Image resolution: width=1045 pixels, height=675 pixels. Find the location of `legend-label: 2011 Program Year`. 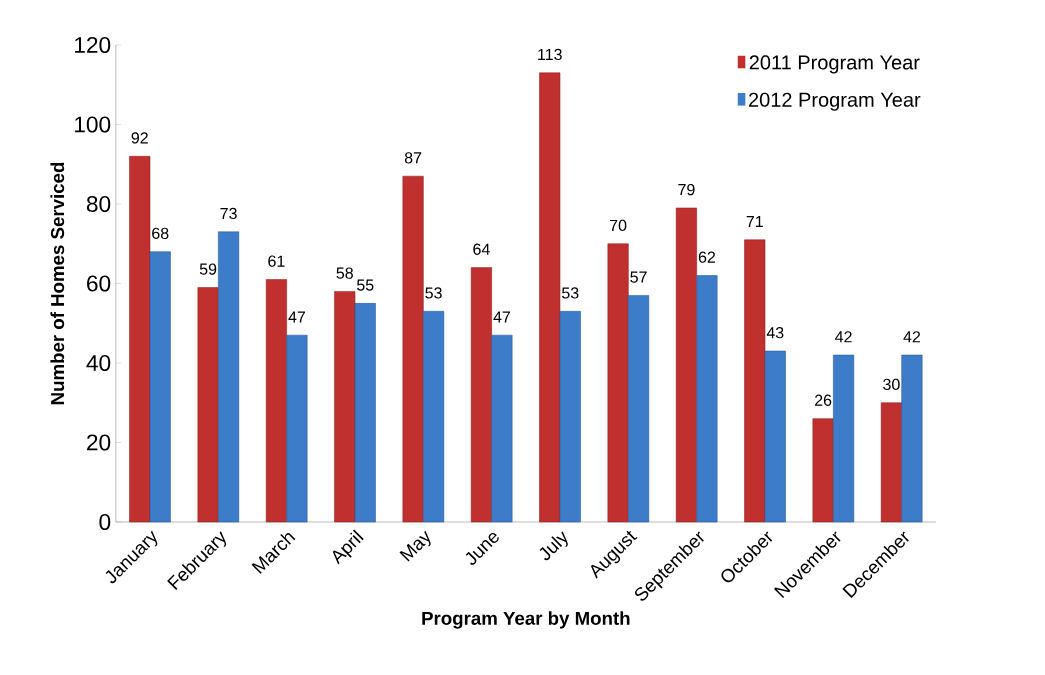

legend-label: 2011 Program Year is located at coordinates (834, 64).